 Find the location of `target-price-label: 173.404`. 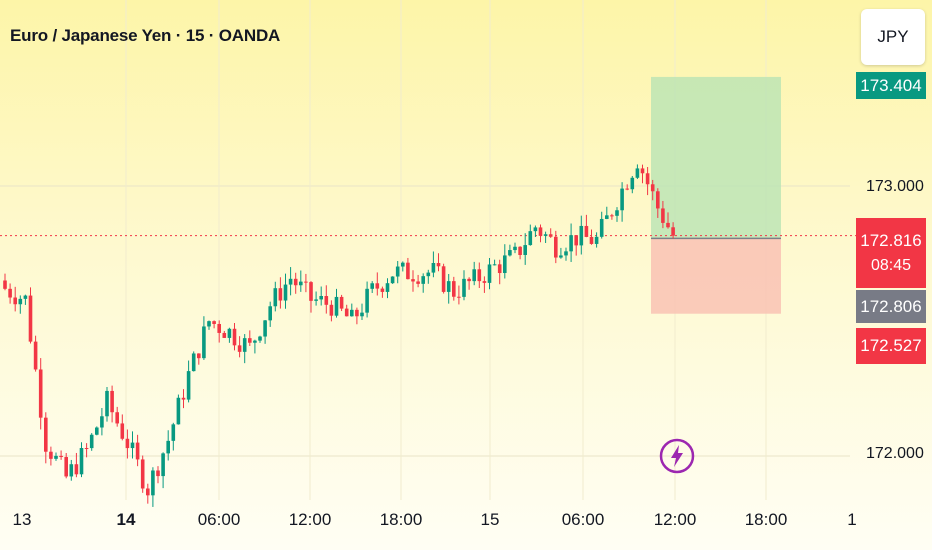

target-price-label: 173.404 is located at coordinates (891, 85).